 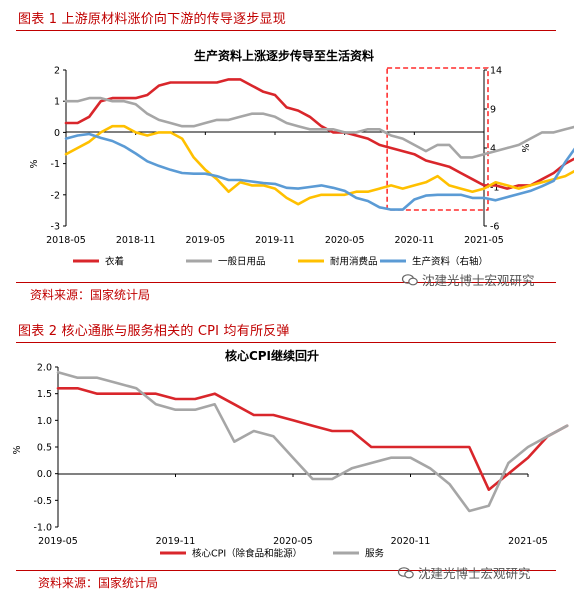 What do you see at coordinates (44, 421) in the screenshot?
I see `y-tick-label: 1.0` at bounding box center [44, 421].